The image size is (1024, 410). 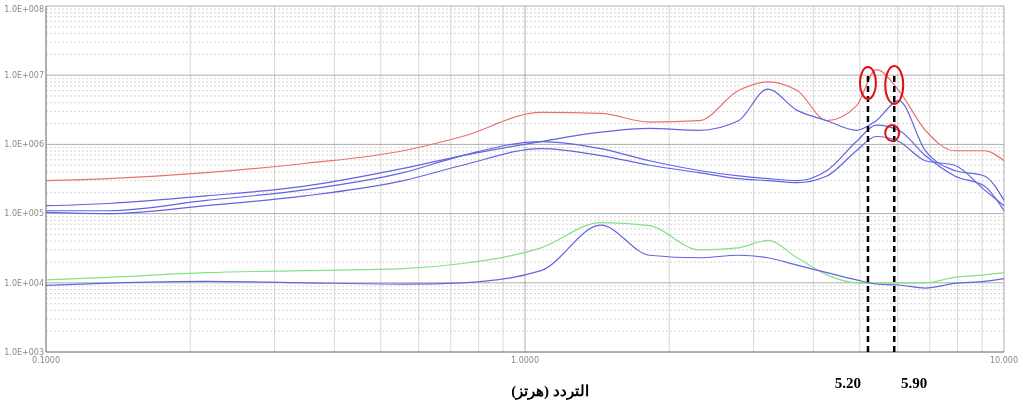 I want to click on x-axis-title: التردد (هرتز), so click(x=550, y=391).